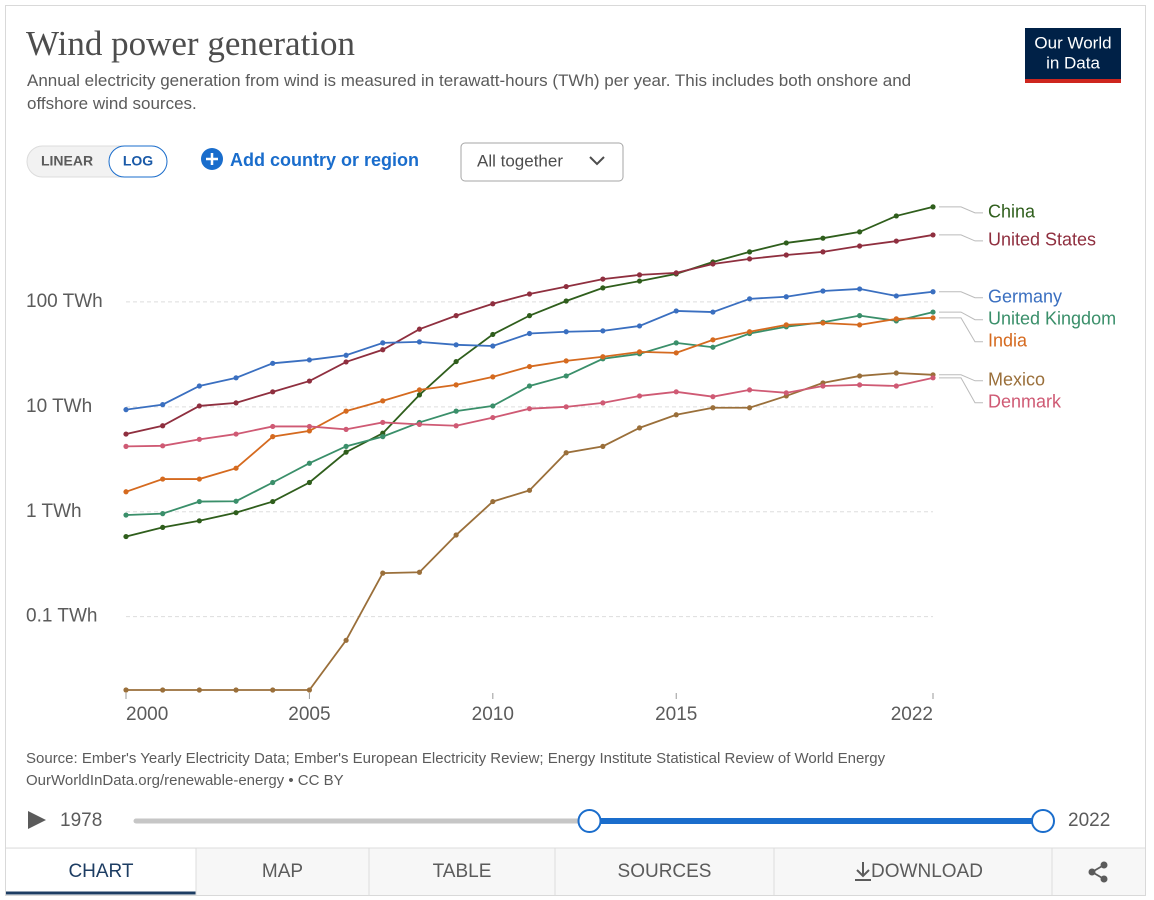 This screenshot has width=1154, height=900. I want to click on add-country: Add country or region, so click(310, 159).